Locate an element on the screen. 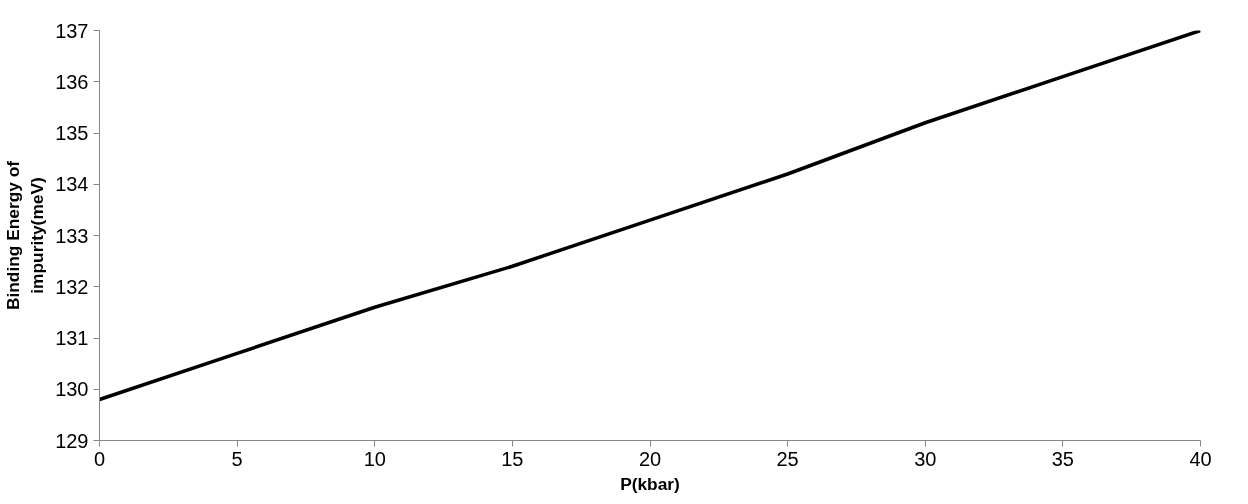  x-tick-label: 20 is located at coordinates (650, 458).